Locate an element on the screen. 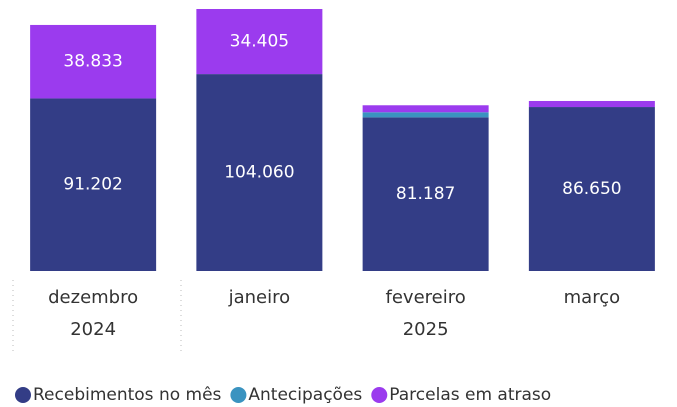 This screenshot has width=677, height=407. legend-label: Antecipações is located at coordinates (305, 395).